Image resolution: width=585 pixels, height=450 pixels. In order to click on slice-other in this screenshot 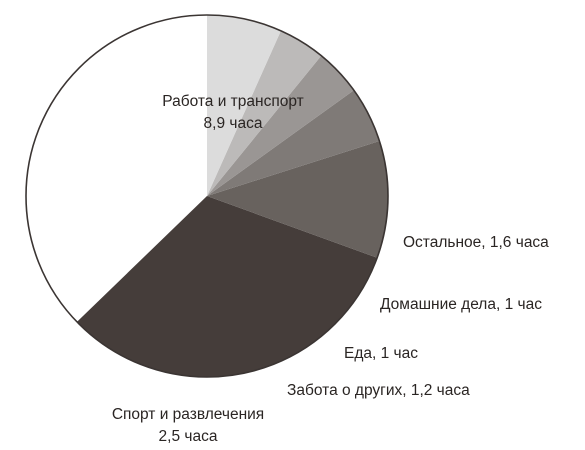, I will do `click(244, 105)`.